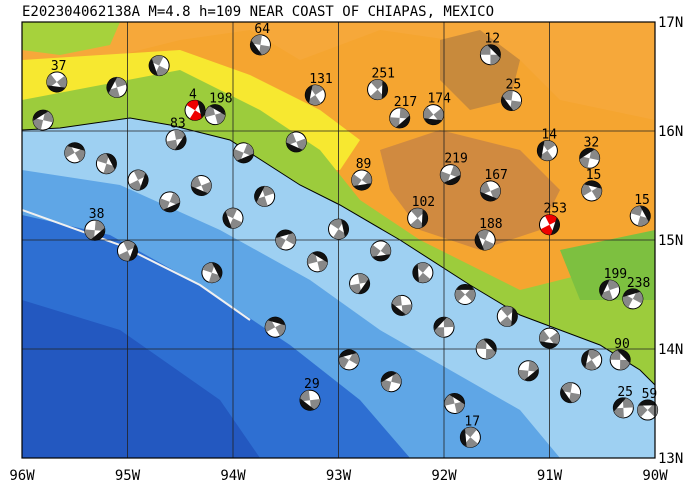 The width and height of the screenshot is (695, 490). I want to click on lat-label: 13N, so click(670, 459).